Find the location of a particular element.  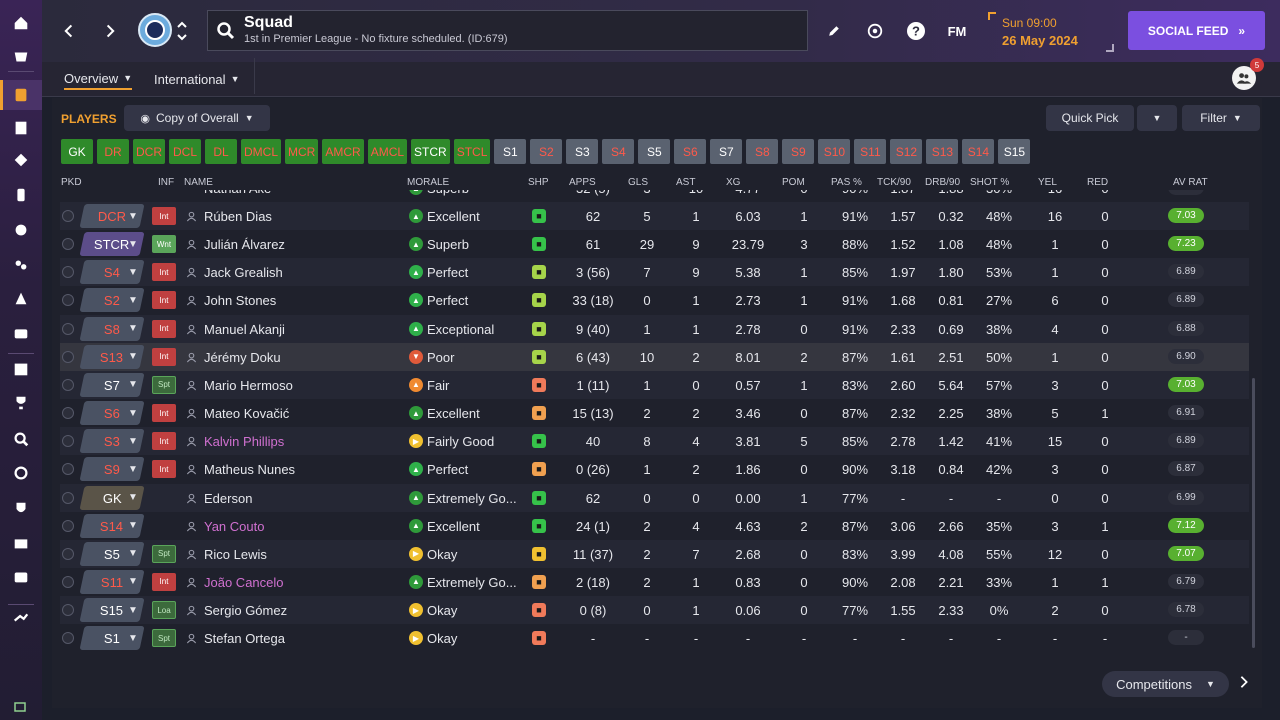

data-hub-icon is located at coordinates (21, 160).